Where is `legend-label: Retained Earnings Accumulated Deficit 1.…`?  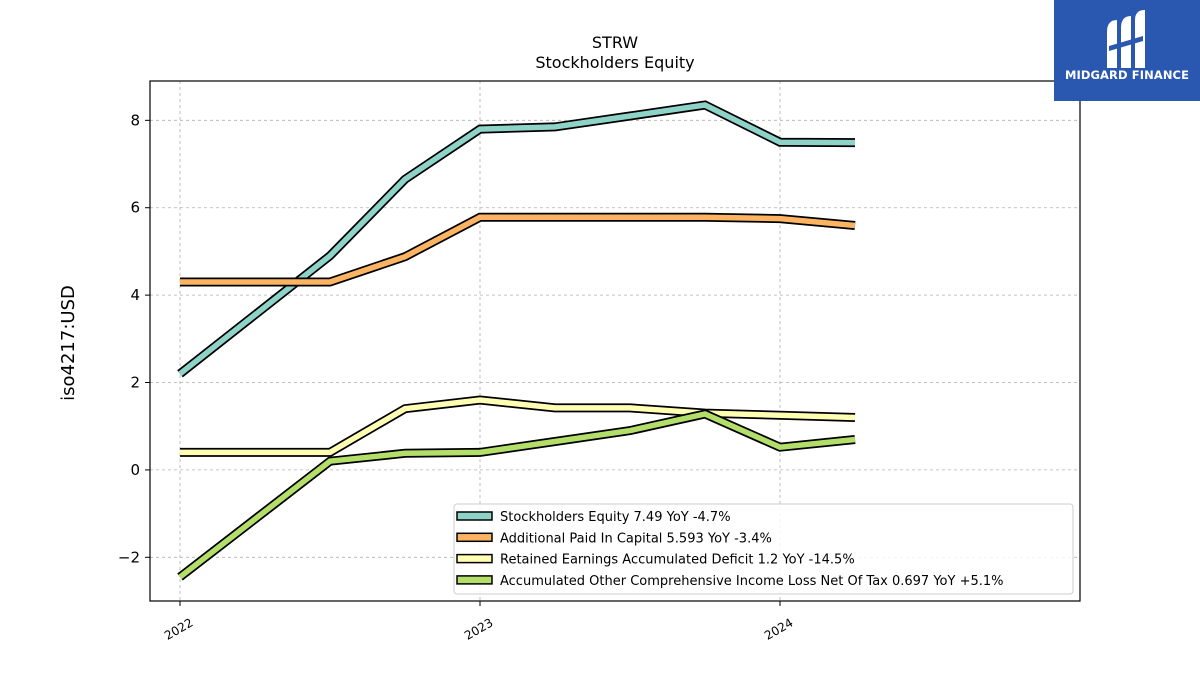
legend-label: Retained Earnings Accumulated Deficit 1.… is located at coordinates (677, 560).